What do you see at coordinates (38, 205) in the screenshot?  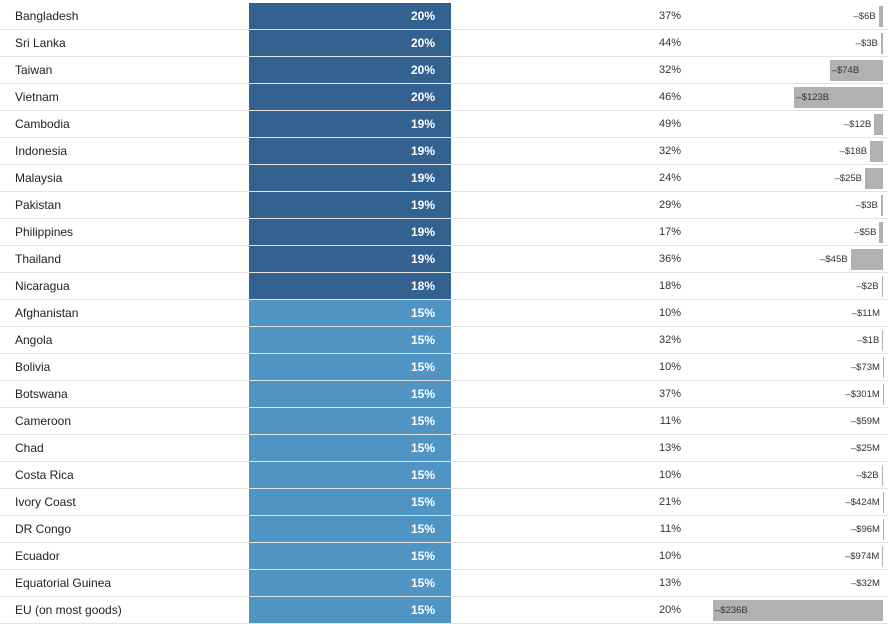 I see `country-name: Pakistan` at bounding box center [38, 205].